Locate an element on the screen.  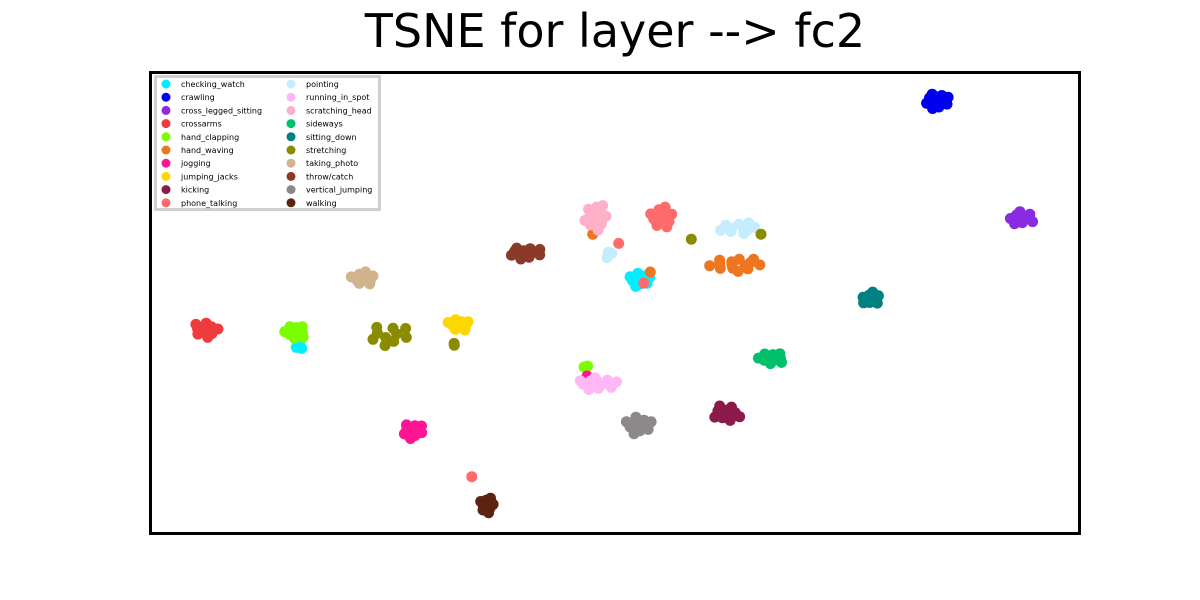
series-cross-legged-sitting is located at coordinates (1021, 218).